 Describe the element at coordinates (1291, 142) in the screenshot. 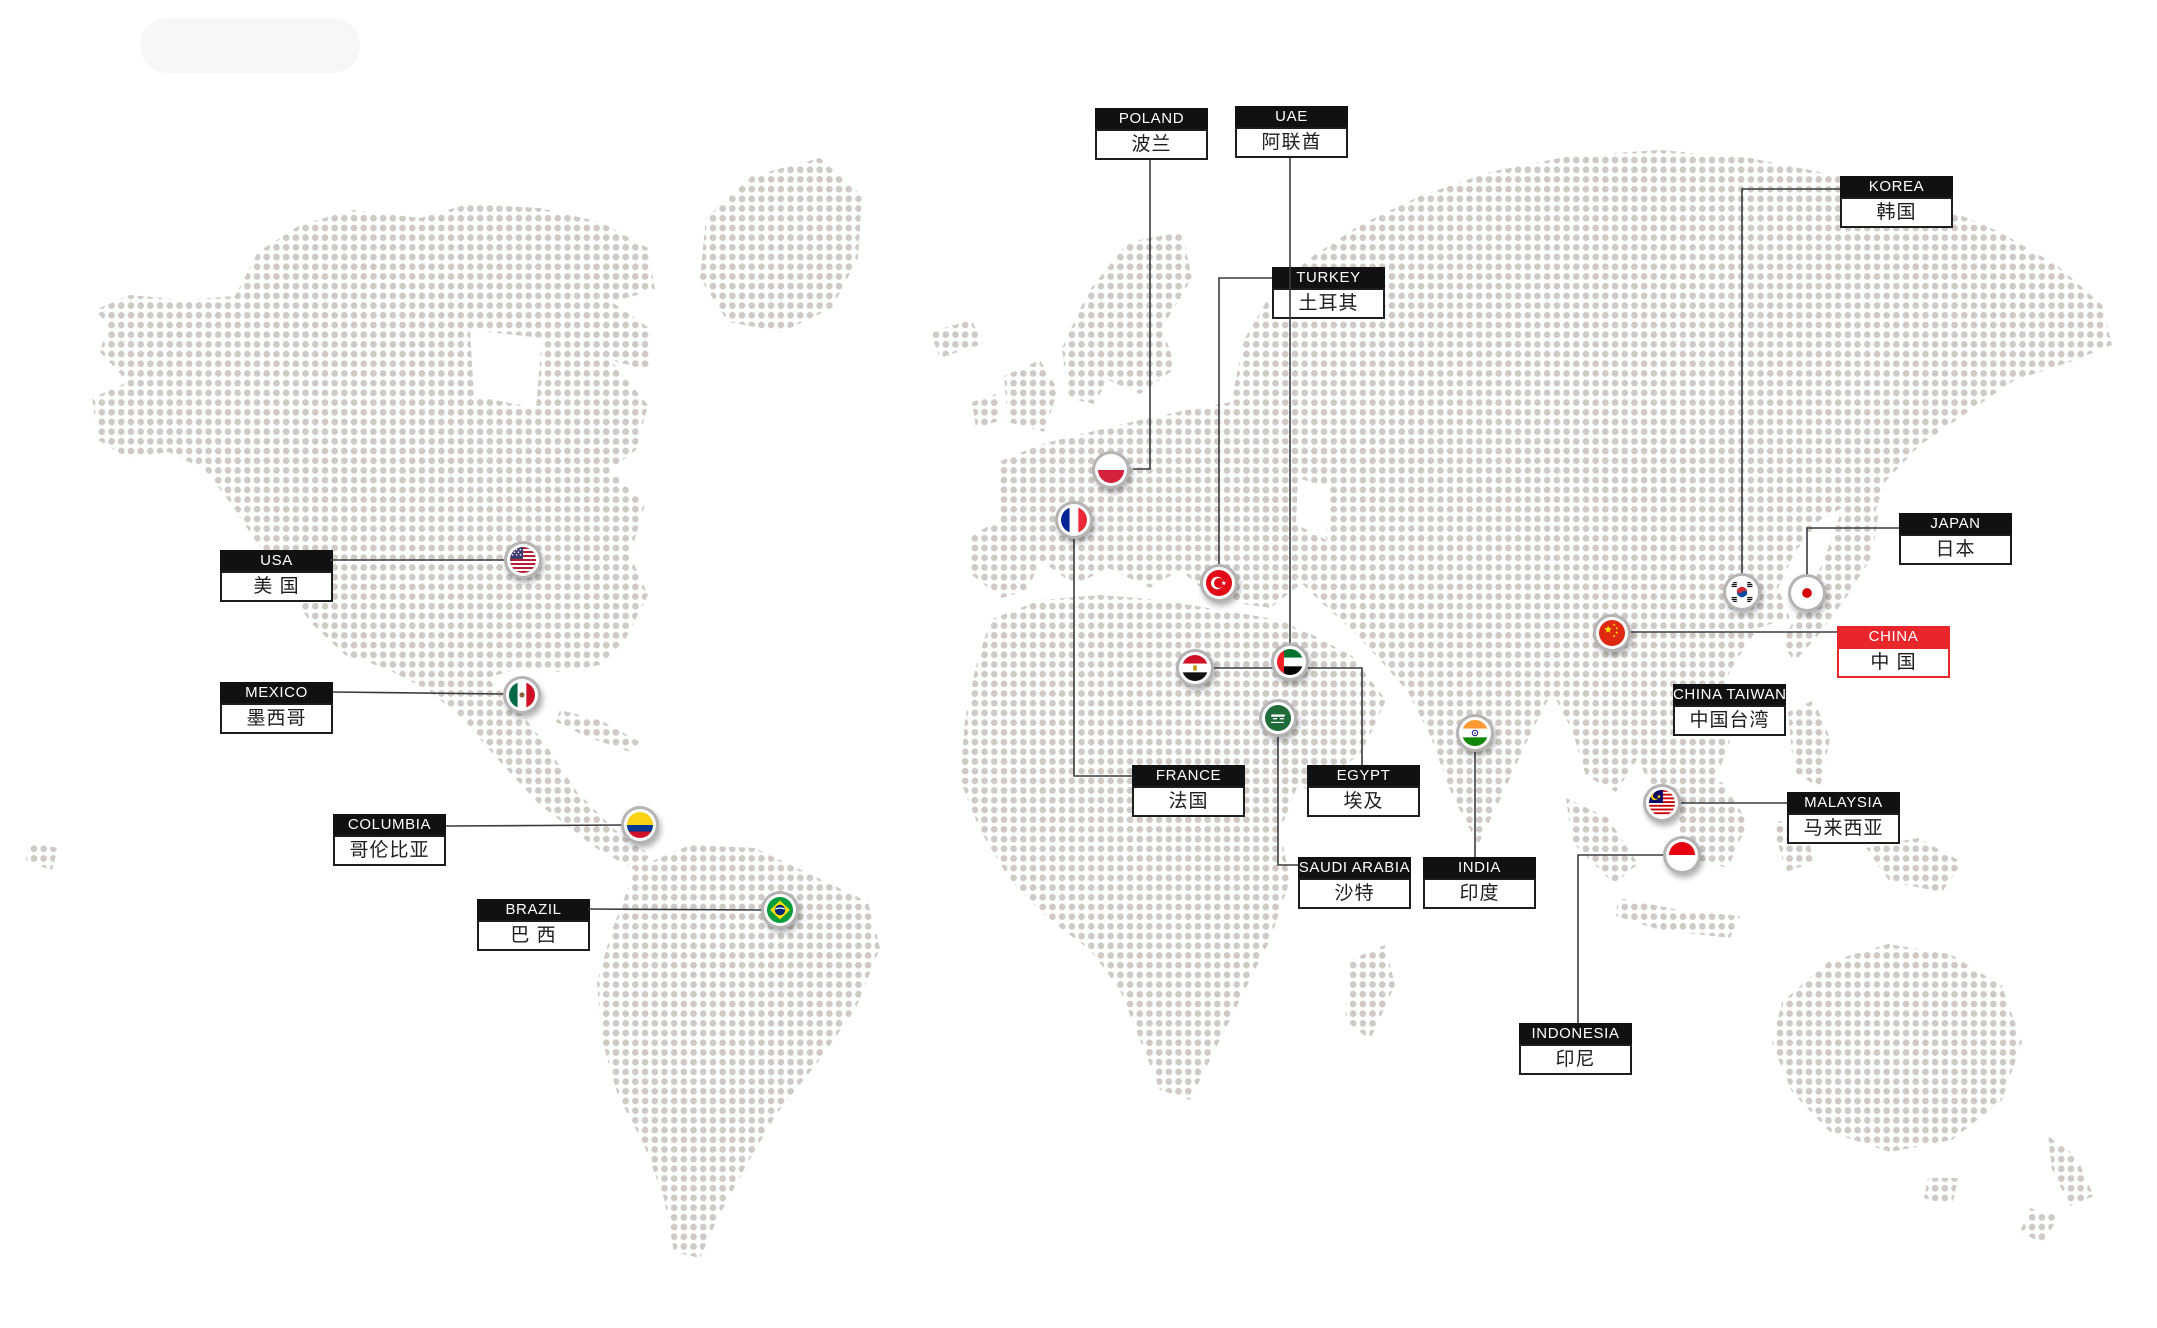

I see `country-name-zh-uae: 阿联酋` at that location.